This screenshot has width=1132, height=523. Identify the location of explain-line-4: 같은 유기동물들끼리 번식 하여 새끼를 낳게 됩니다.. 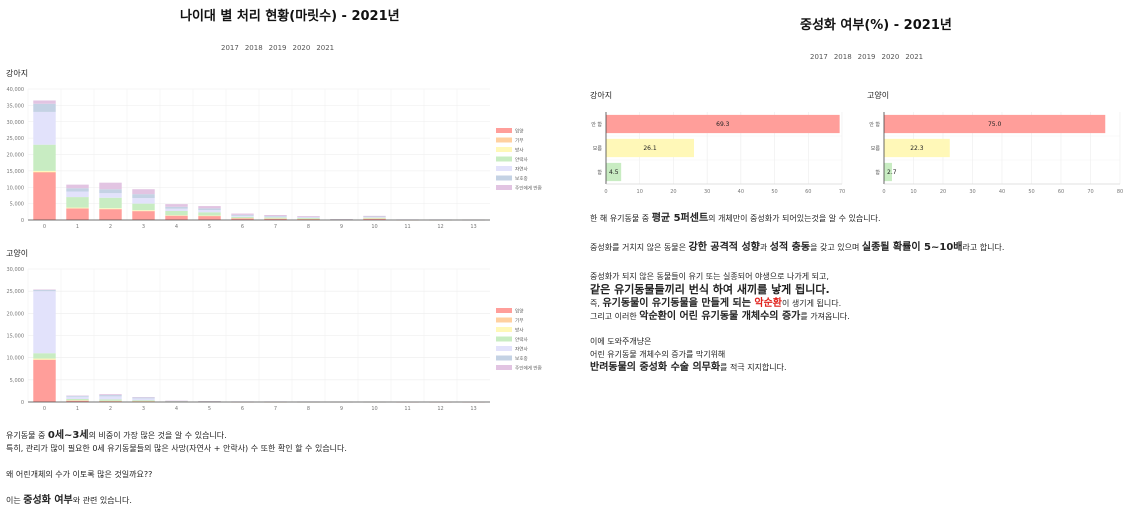
(710, 289).